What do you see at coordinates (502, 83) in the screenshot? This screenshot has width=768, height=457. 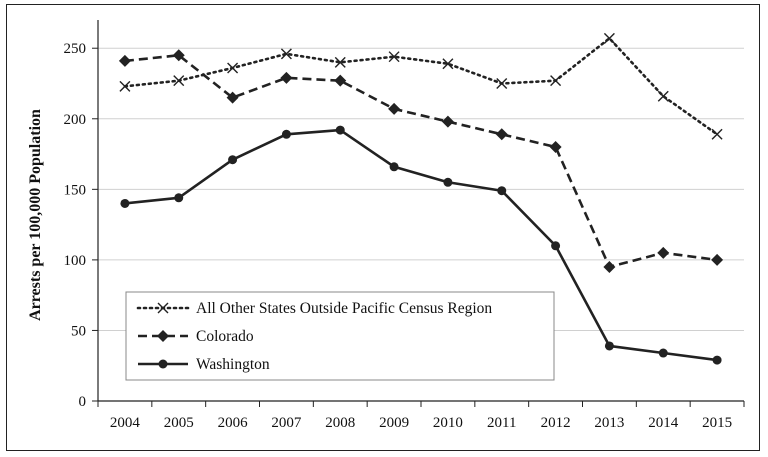 I see `point-0-2011` at bounding box center [502, 83].